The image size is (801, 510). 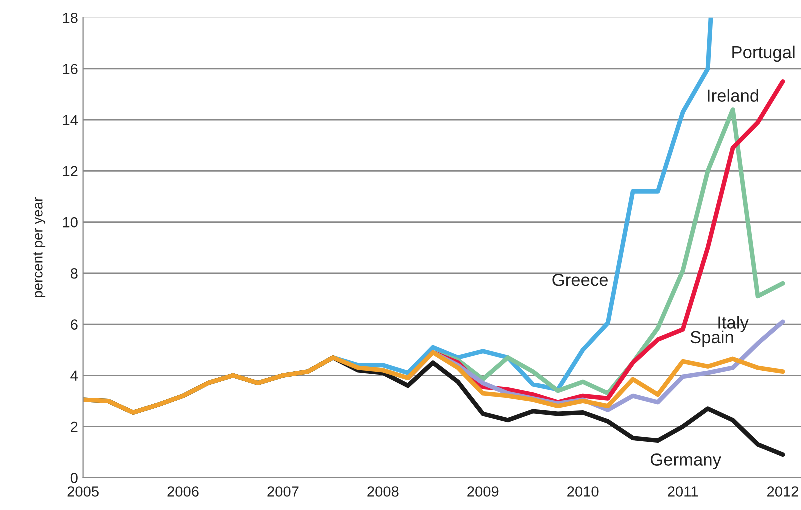 What do you see at coordinates (74, 325) in the screenshot?
I see `y-tick-label: 6` at bounding box center [74, 325].